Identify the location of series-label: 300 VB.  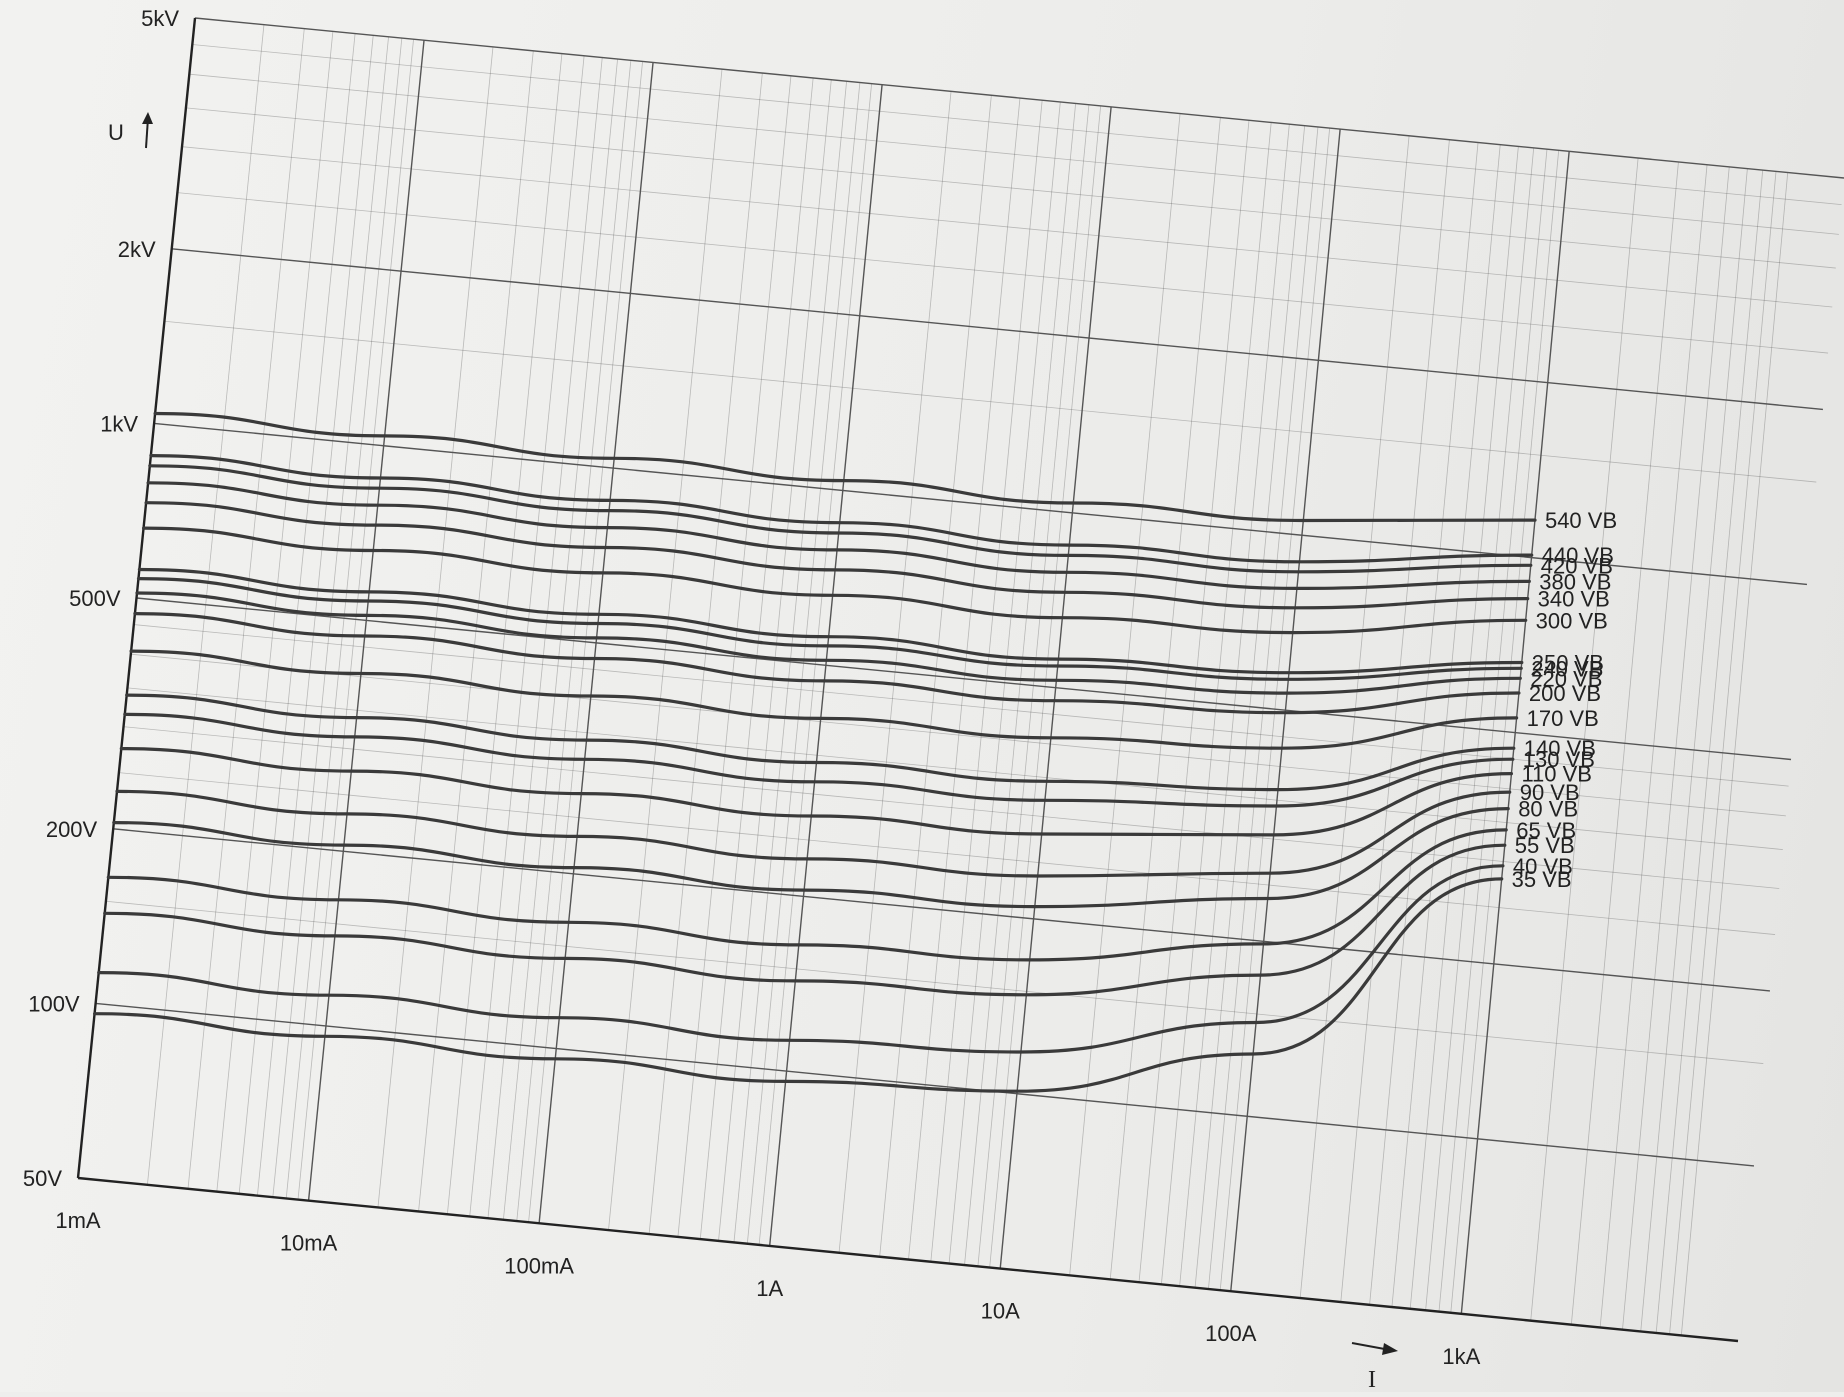
(1572, 620).